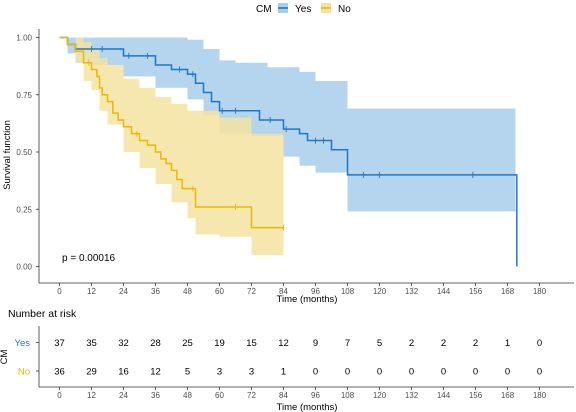  What do you see at coordinates (283, 343) in the screenshot?
I see `risk-value-yes: 12` at bounding box center [283, 343].